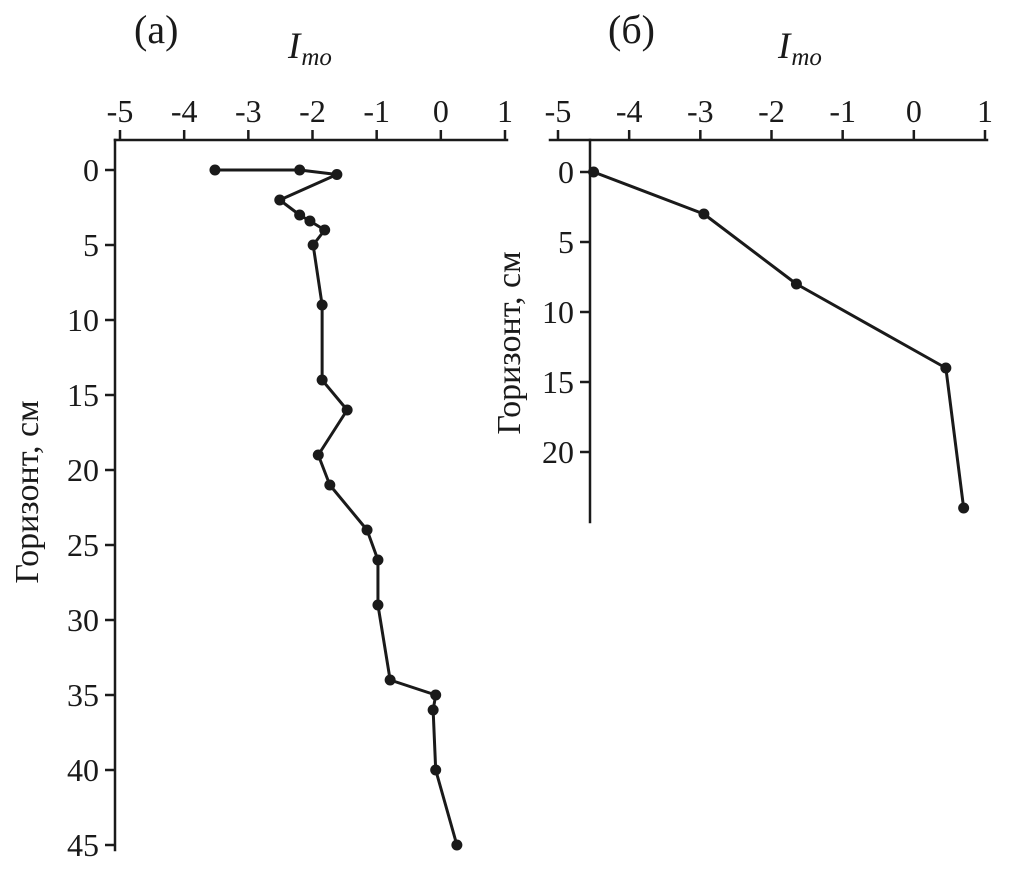  Describe the element at coordinates (779, 340) in the screenshot. I see `profile-line` at that location.